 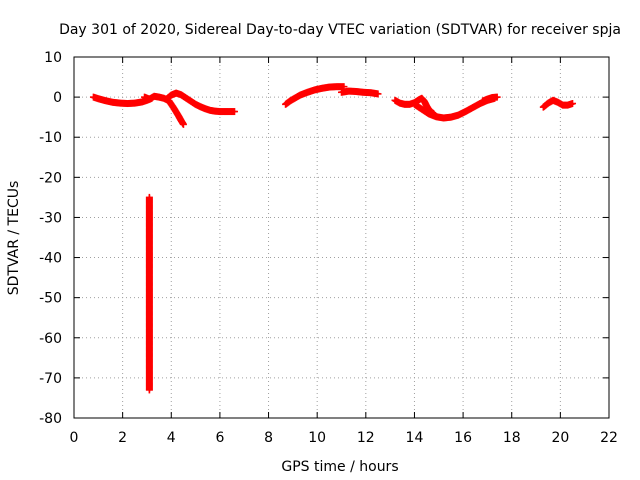 What do you see at coordinates (50, 259) in the screenshot?
I see `y-tick-label: -40` at bounding box center [50, 259].